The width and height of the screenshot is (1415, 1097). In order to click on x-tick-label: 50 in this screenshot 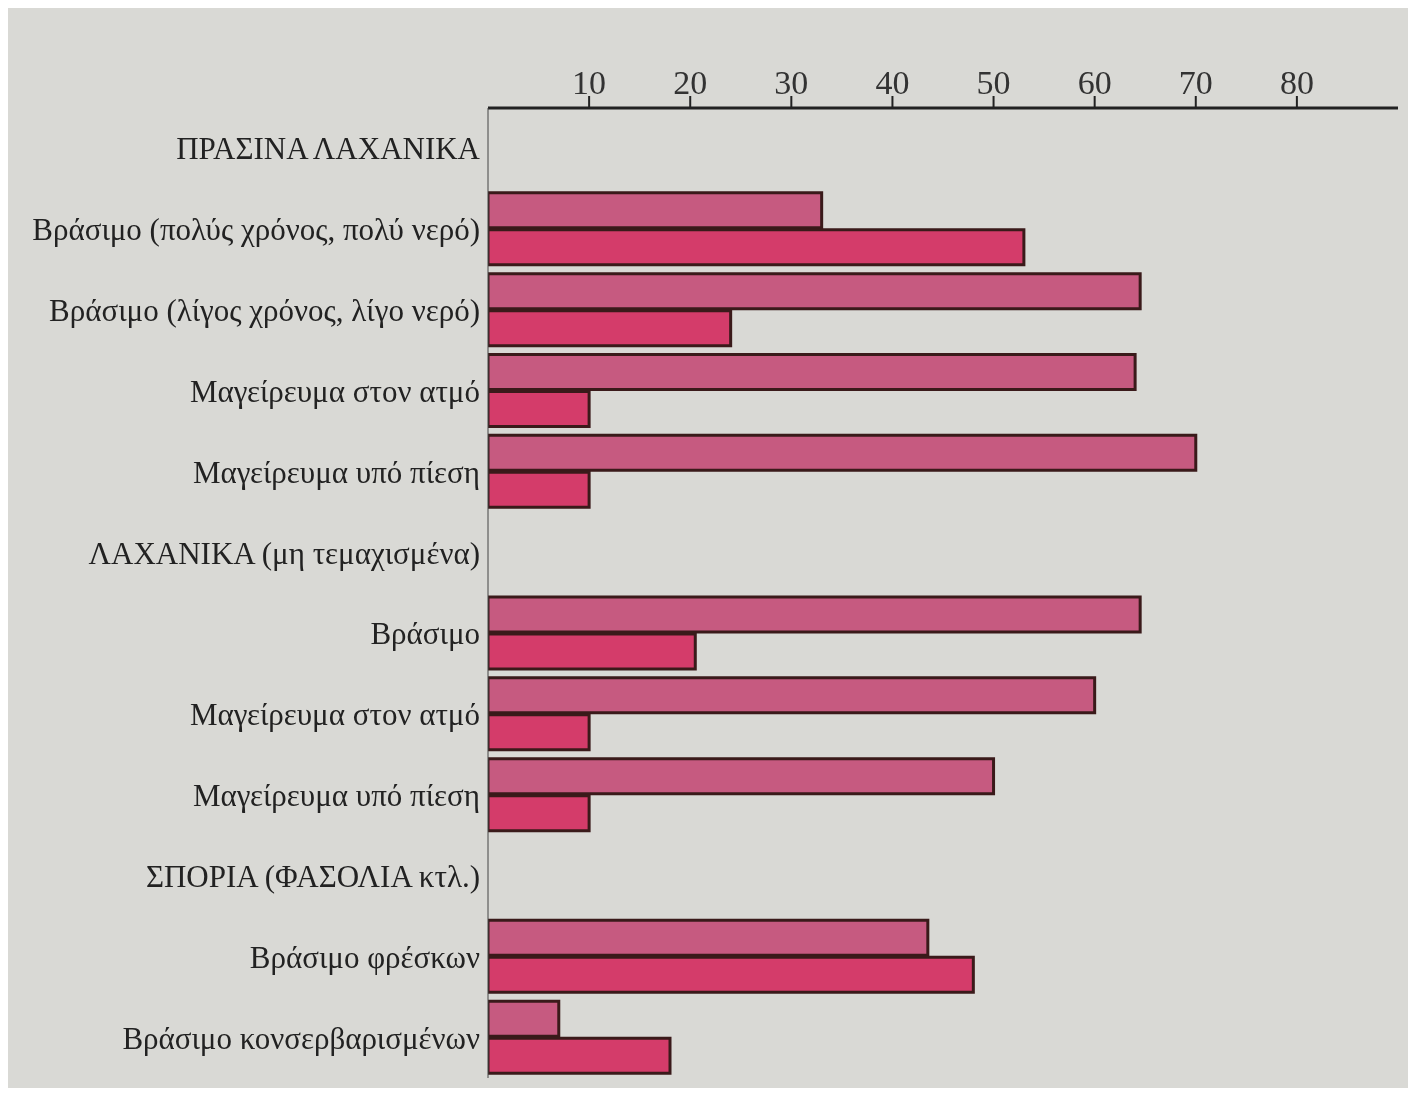, I will do `click(993, 82)`.